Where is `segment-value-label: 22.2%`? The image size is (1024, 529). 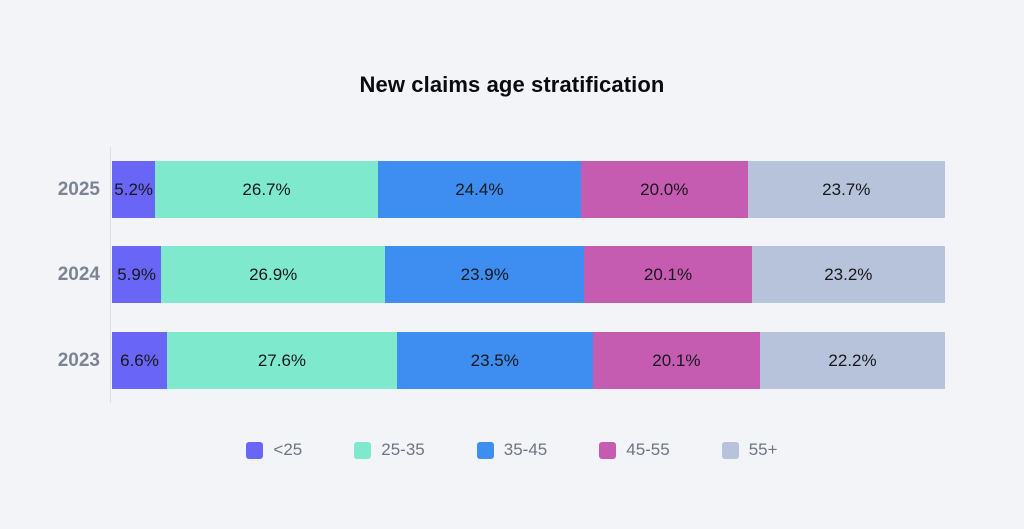
segment-value-label: 22.2% is located at coordinates (852, 360).